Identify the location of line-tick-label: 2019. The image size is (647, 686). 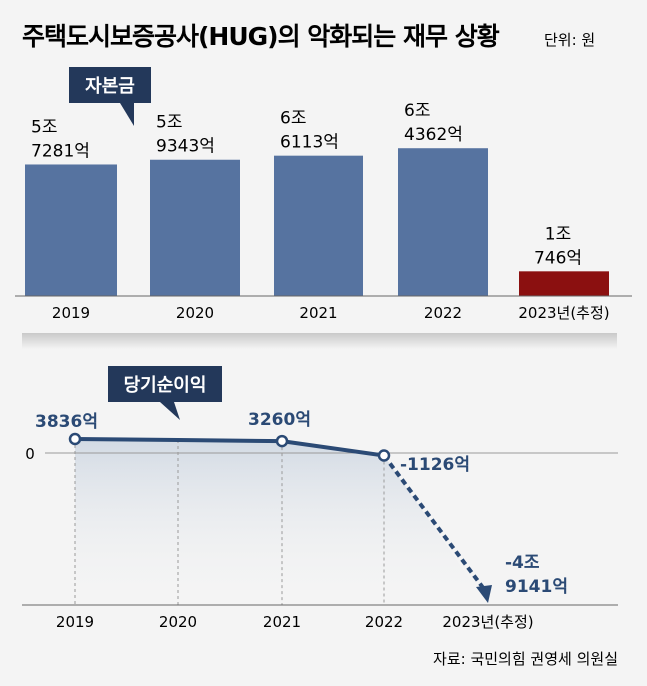
(75, 622).